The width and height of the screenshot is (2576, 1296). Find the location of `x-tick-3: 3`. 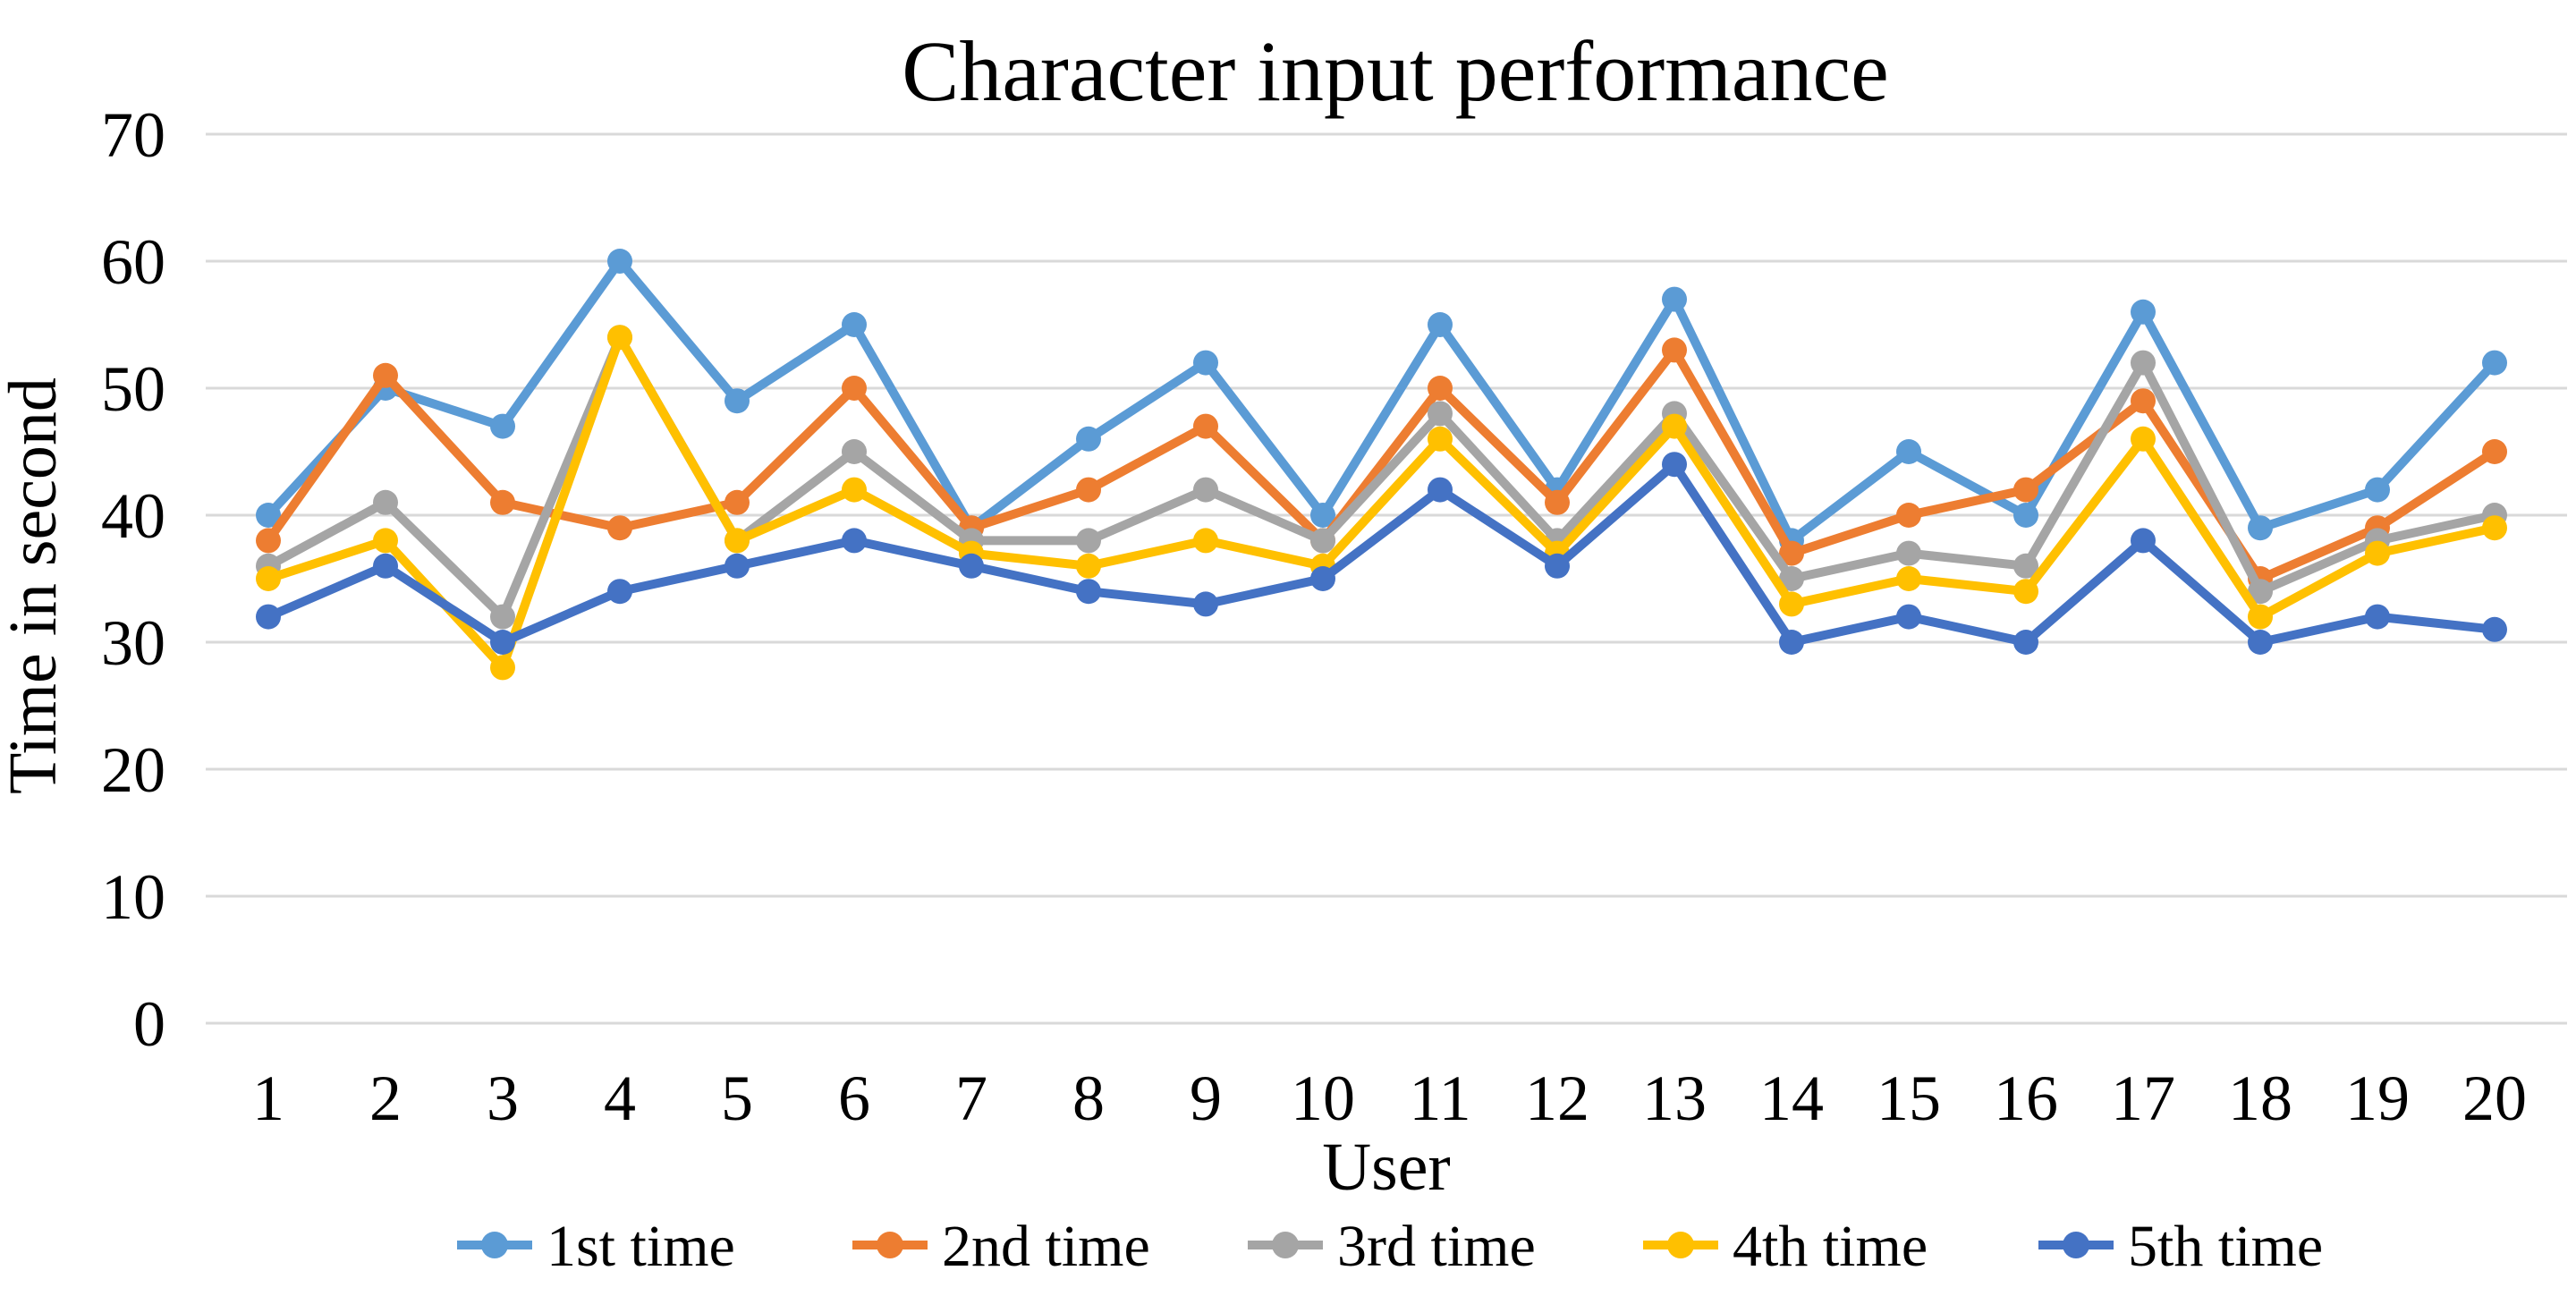

x-tick-3: 3 is located at coordinates (503, 1098).